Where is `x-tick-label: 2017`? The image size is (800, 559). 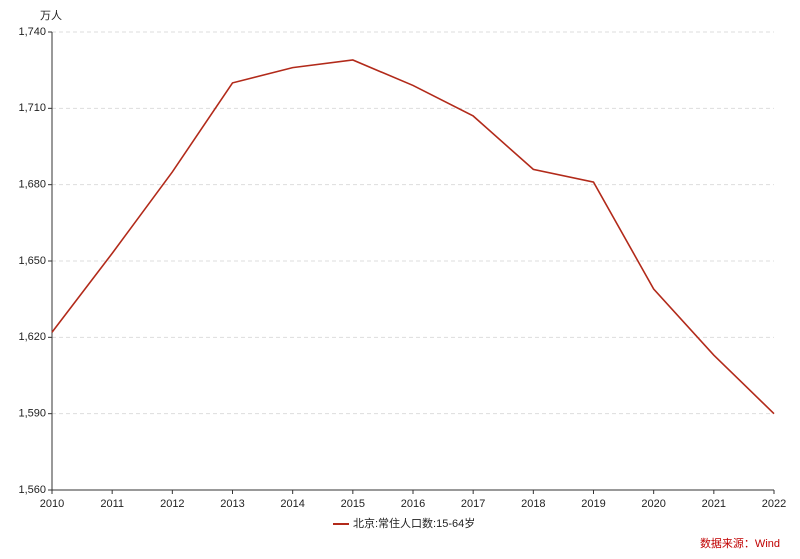
x-tick-label: 2017 is located at coordinates (473, 504).